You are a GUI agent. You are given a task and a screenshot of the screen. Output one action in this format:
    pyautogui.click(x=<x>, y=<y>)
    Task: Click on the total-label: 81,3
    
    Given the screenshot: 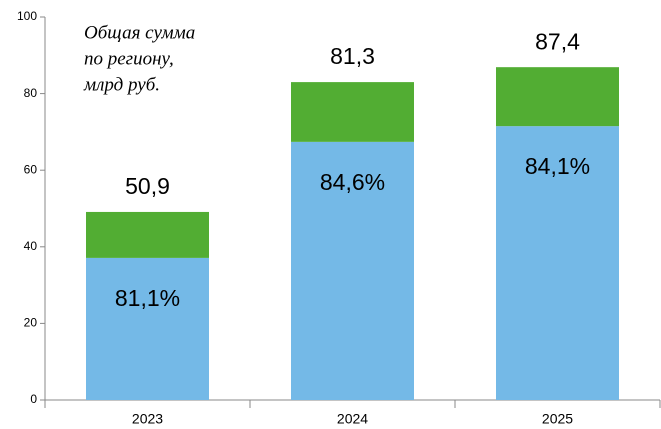 What is the action you would take?
    pyautogui.click(x=352, y=56)
    